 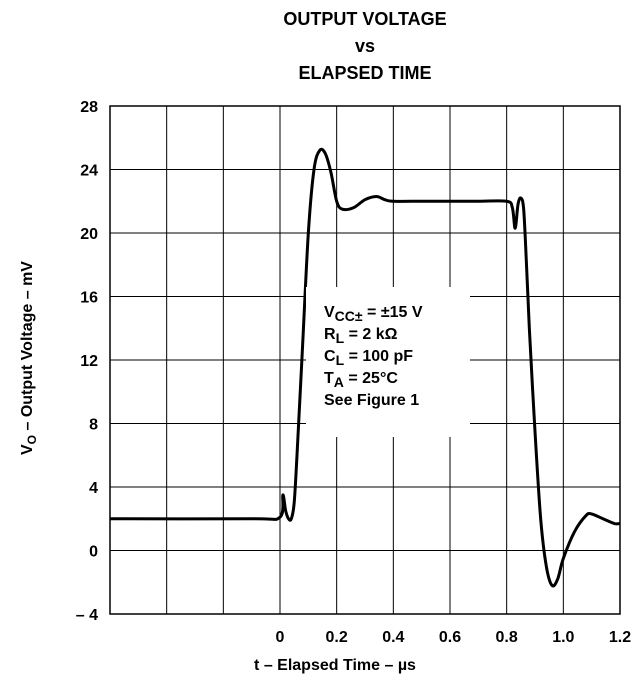 I want to click on y-tick-label: 20, so click(x=89, y=234).